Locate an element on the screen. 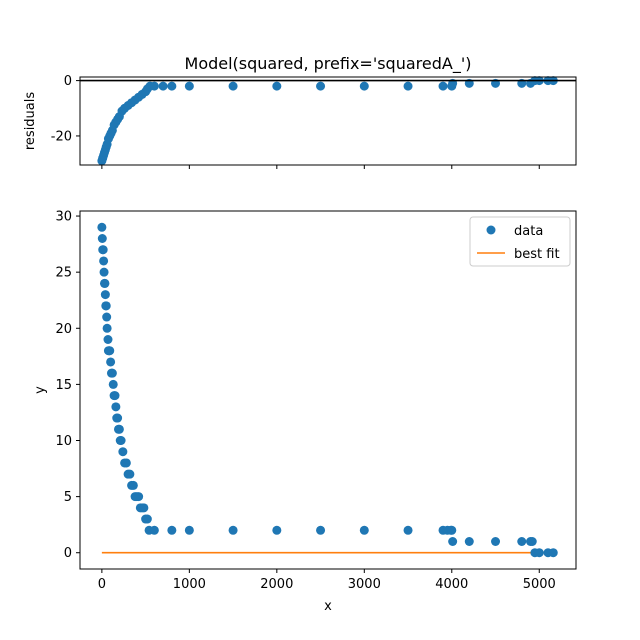 The image size is (640, 640). main-ytick-label: 25 is located at coordinates (63, 273).